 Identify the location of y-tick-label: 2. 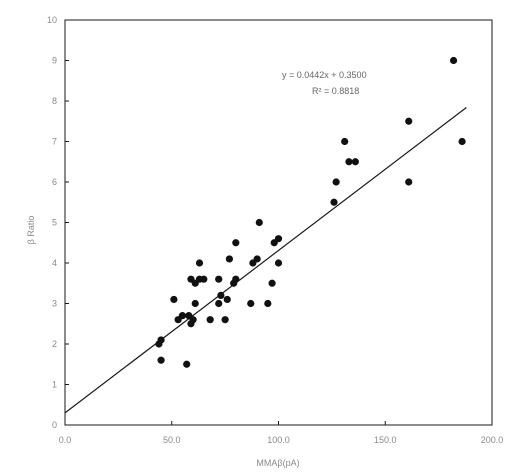
(54, 344).